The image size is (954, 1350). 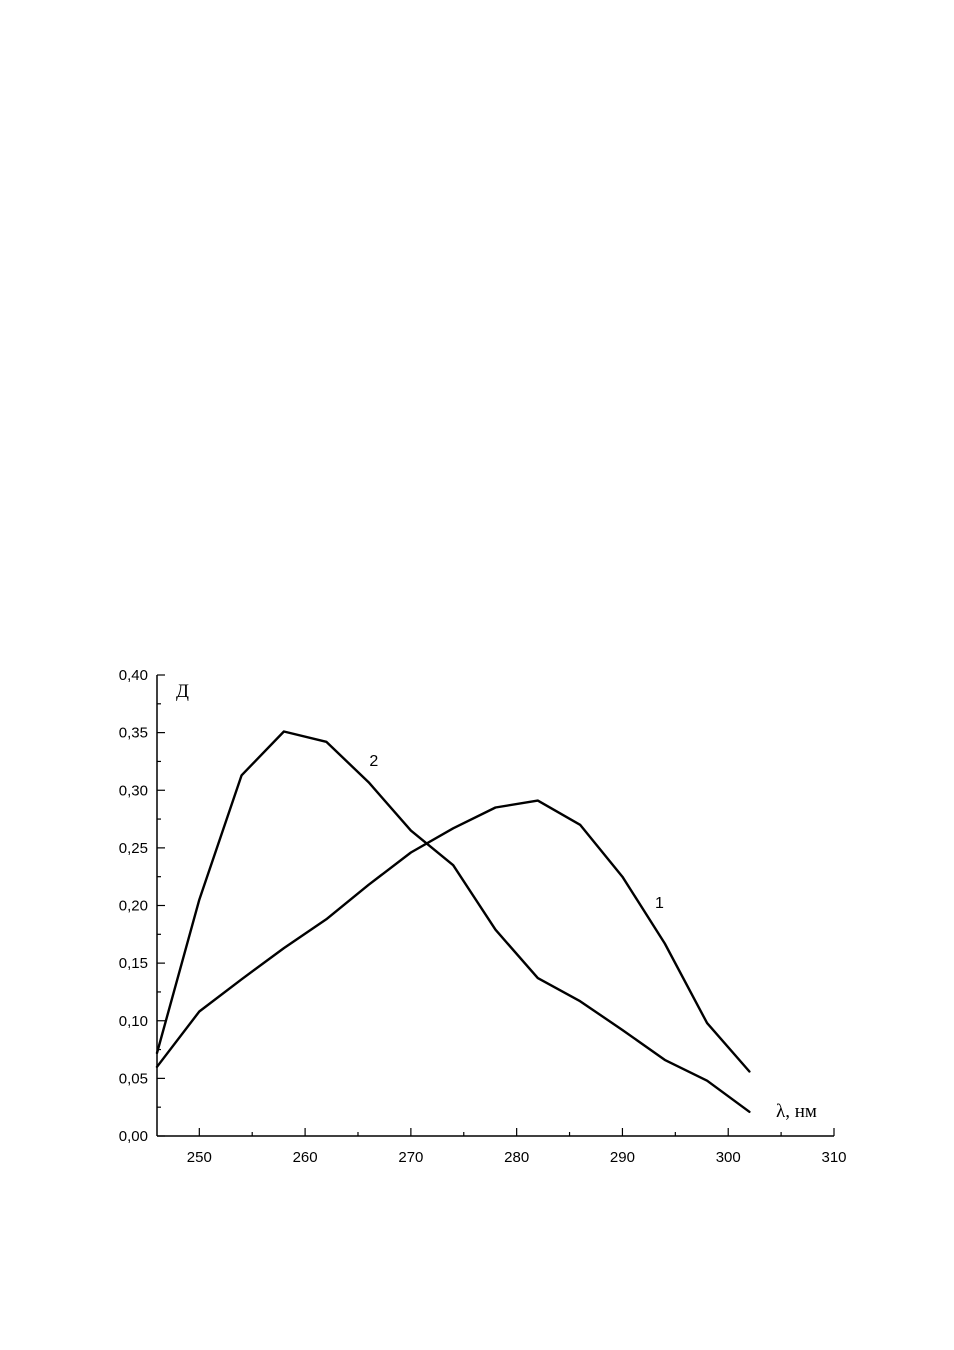 What do you see at coordinates (133, 906) in the screenshot?
I see `y-tick-label: 0,20` at bounding box center [133, 906].